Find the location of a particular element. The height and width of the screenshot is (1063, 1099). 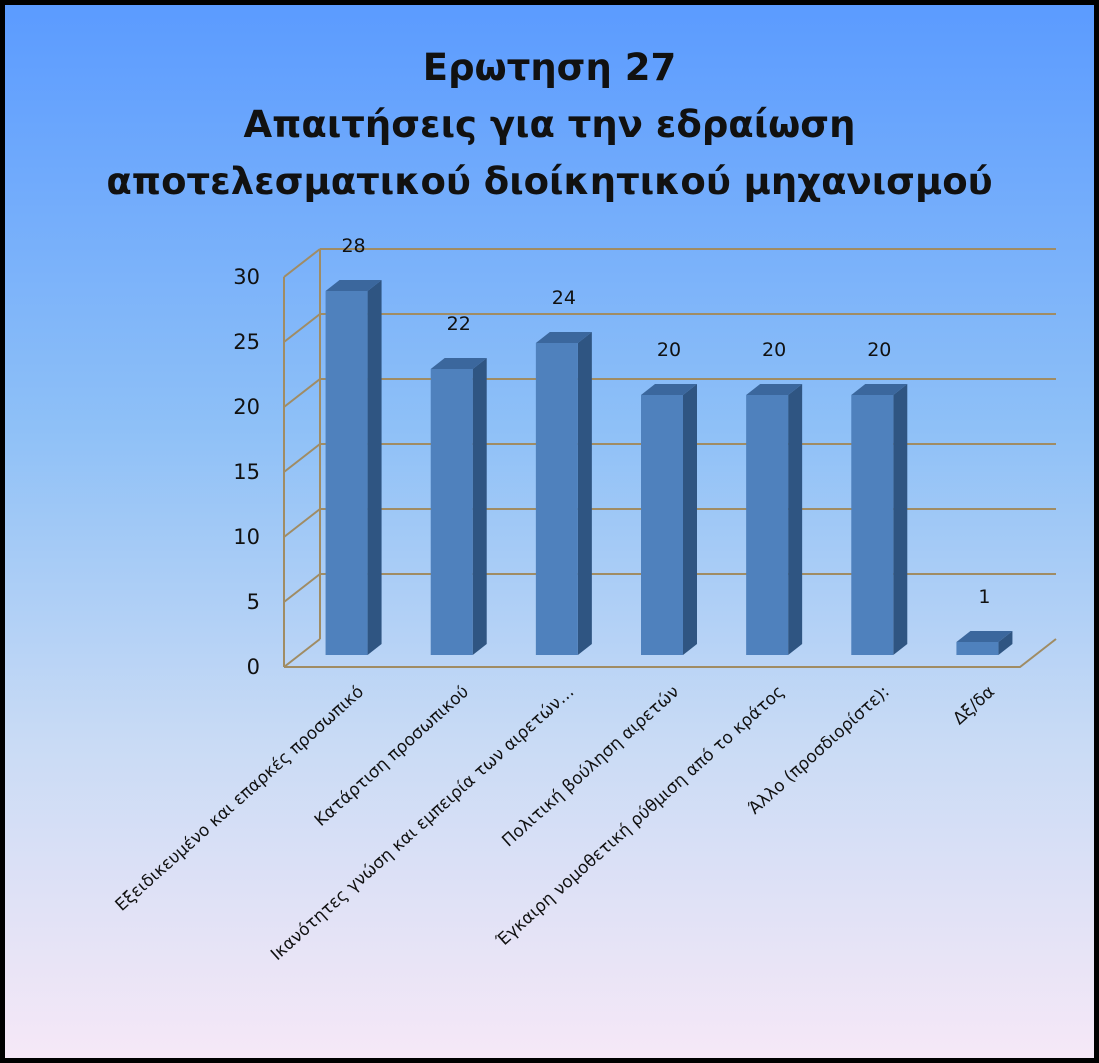

y-tick-label: 5 is located at coordinates (253, 602).